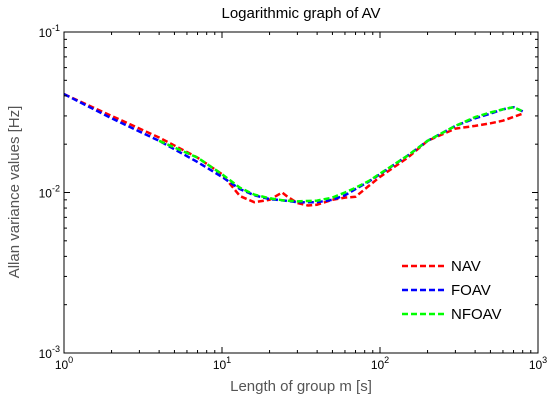  Describe the element at coordinates (56, 349) in the screenshot. I see `y-tick-label-exponent: -3` at that location.